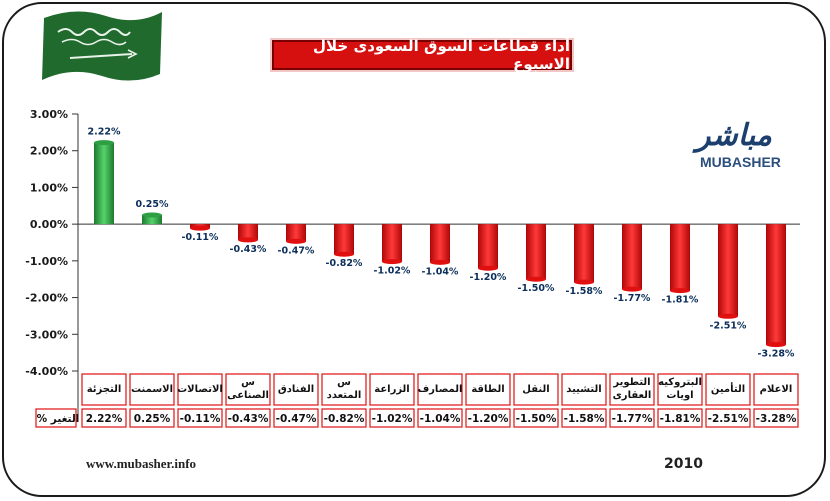  I want to click on category-label: المصارف, so click(440, 389).